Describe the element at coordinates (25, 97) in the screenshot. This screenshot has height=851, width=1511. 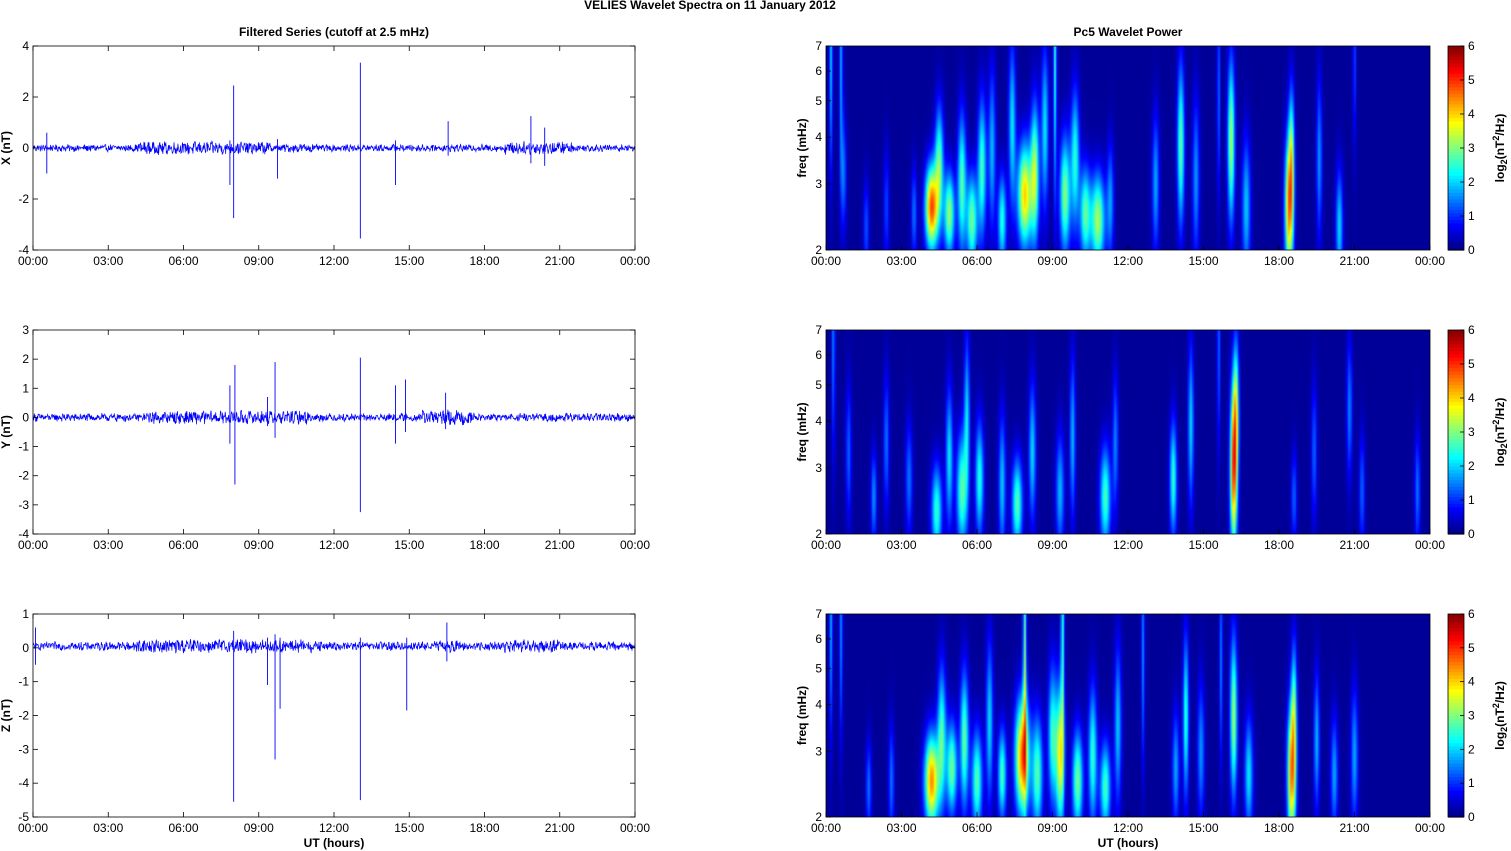
I see `y-tick-label: 2` at that location.